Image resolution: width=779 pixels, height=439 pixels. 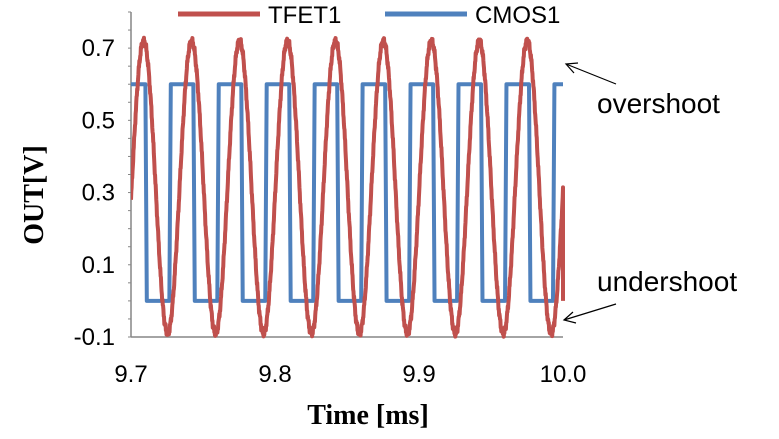 I want to click on annotation-undershoot-label: undershoot, so click(x=667, y=281).